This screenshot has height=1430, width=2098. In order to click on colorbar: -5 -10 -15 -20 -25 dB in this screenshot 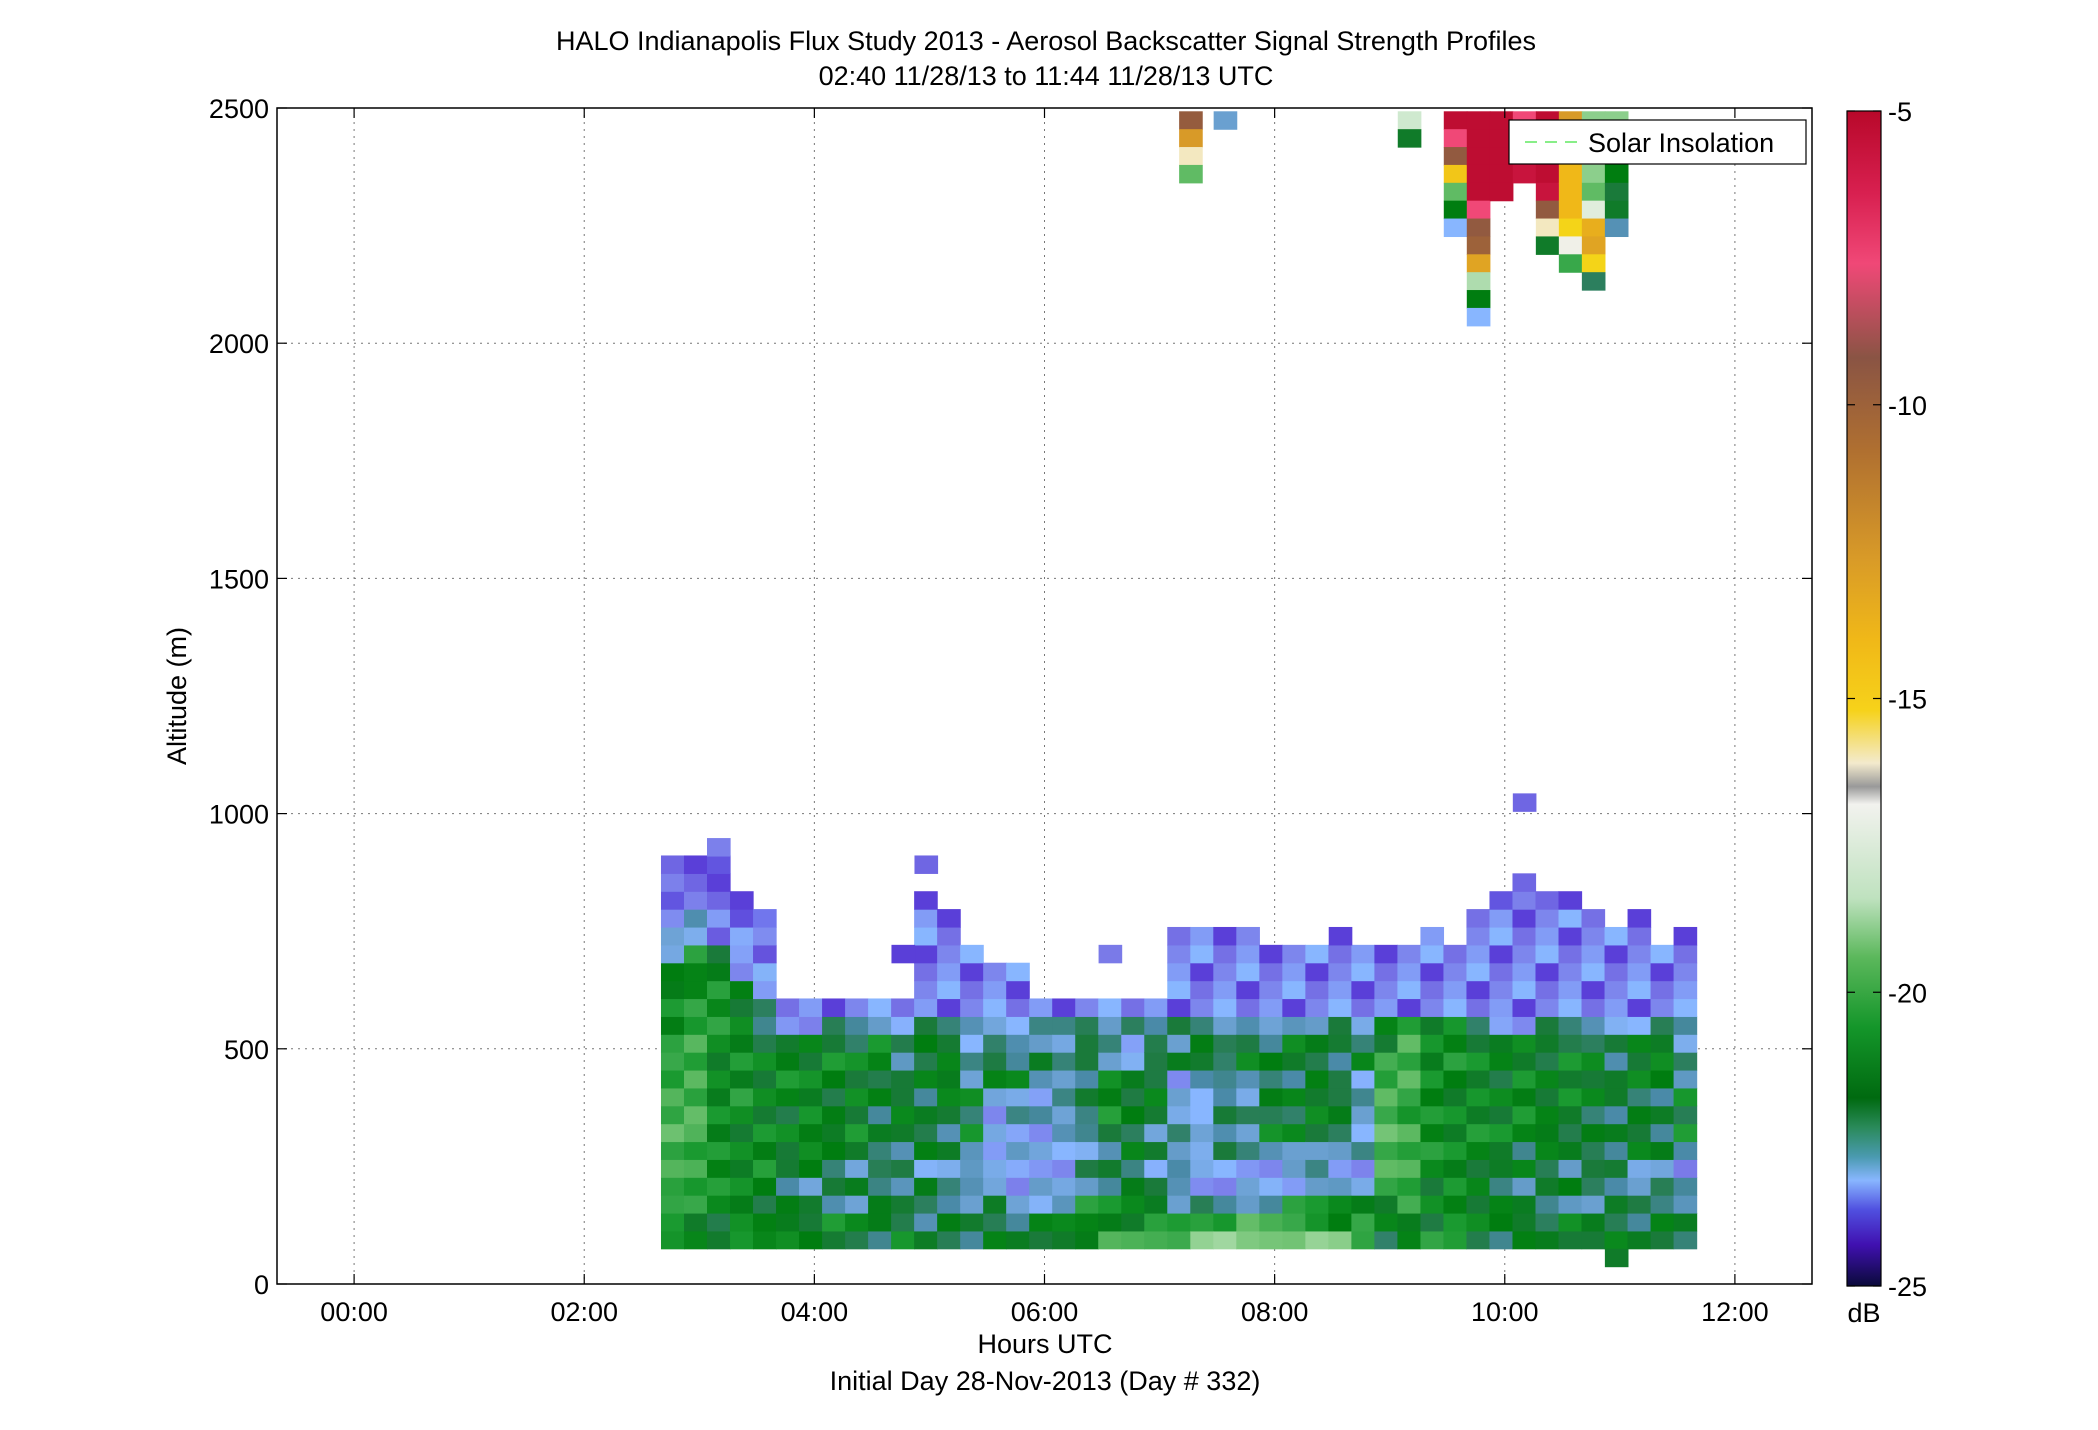, I will do `click(1886, 712)`.